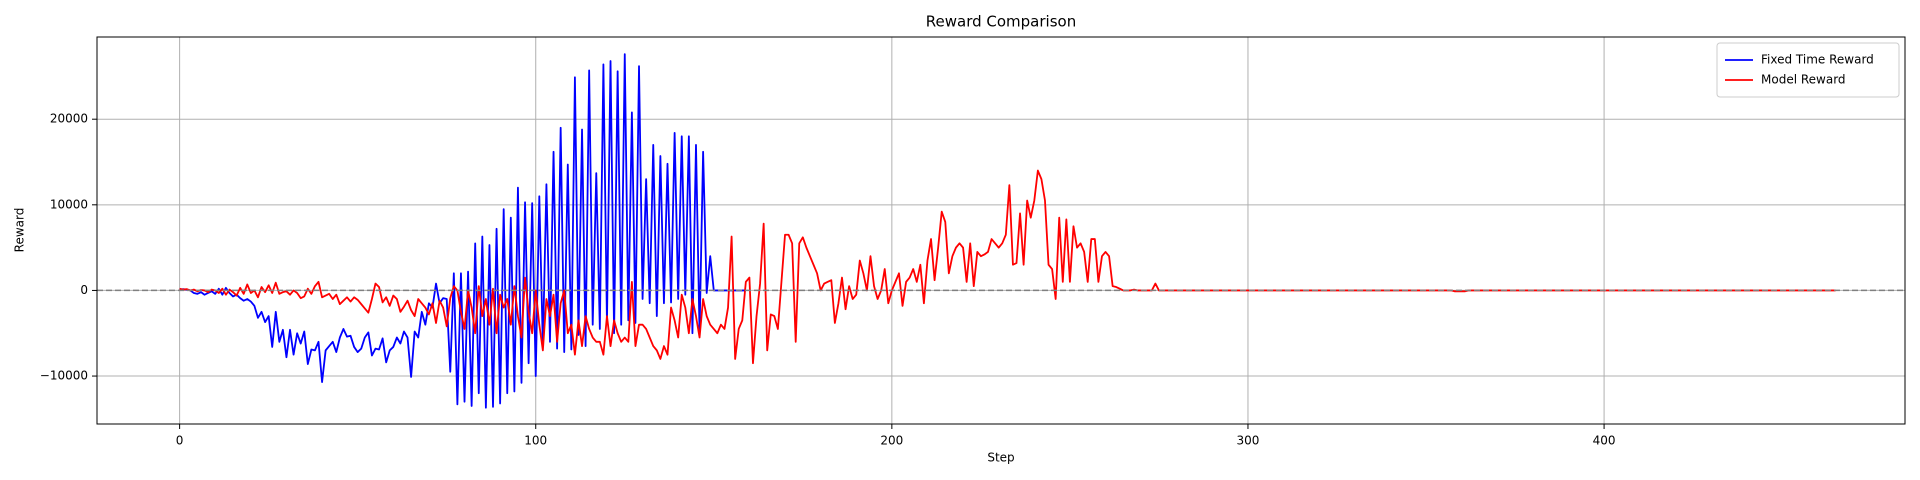 Image resolution: width=1920 pixels, height=480 pixels. Describe the element at coordinates (1604, 441) in the screenshot. I see `x-tick-label: 400` at that location.